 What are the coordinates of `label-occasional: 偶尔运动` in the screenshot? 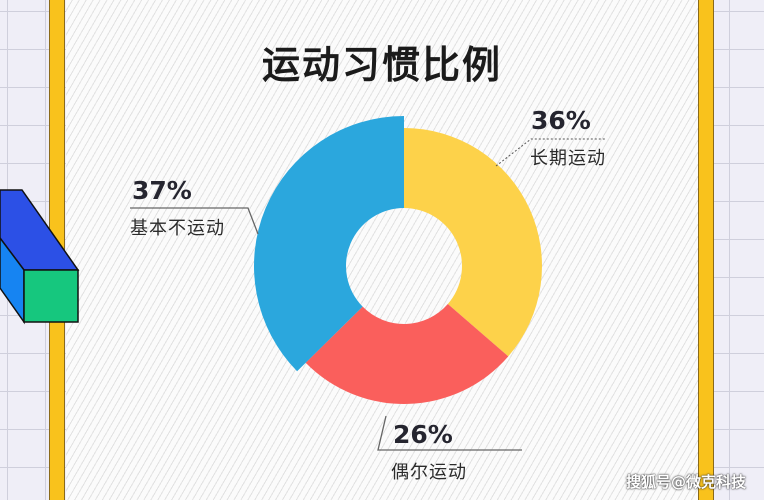 It's located at (429, 472).